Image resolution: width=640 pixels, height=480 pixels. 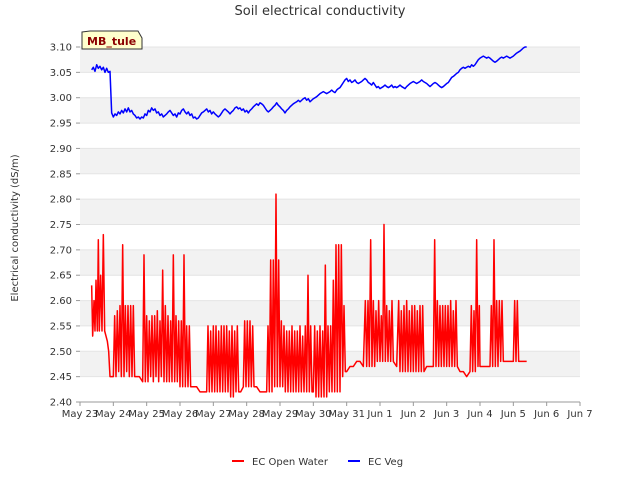 What do you see at coordinates (579, 414) in the screenshot?
I see `x-tick-label: Jun 7` at bounding box center [579, 414].